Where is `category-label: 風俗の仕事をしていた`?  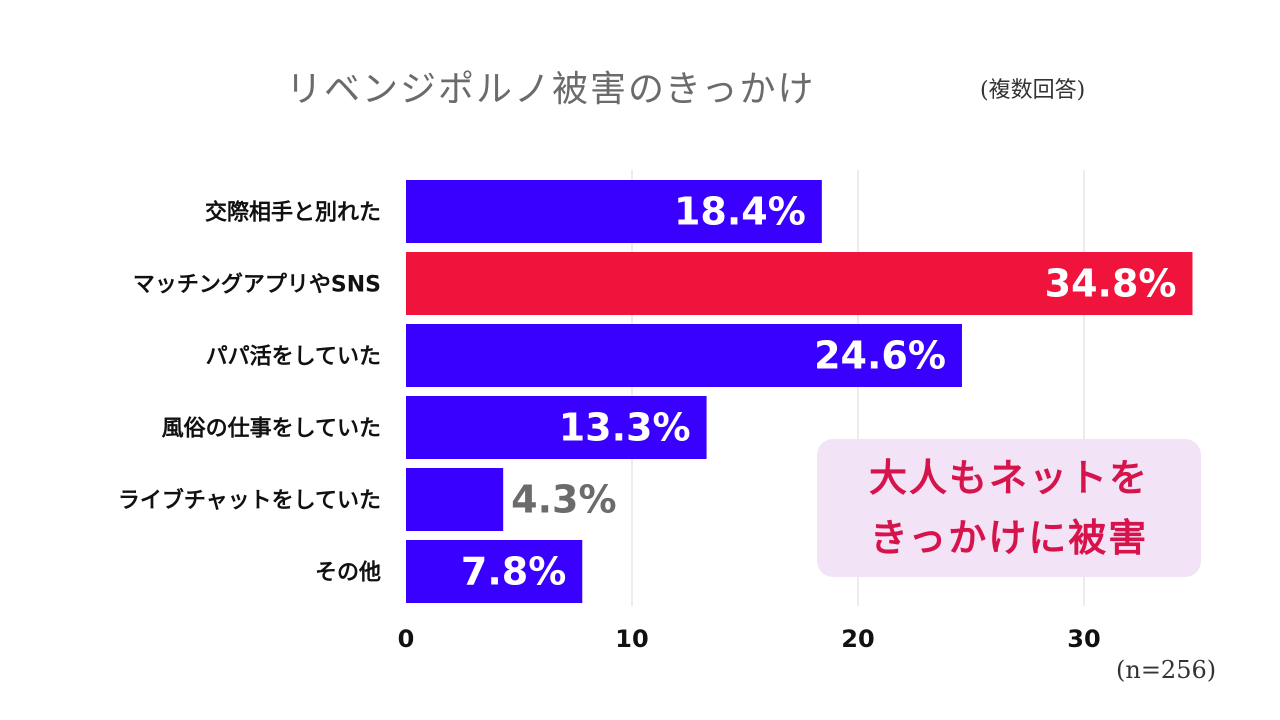 category-label: 風俗の仕事をしていた is located at coordinates (271, 429).